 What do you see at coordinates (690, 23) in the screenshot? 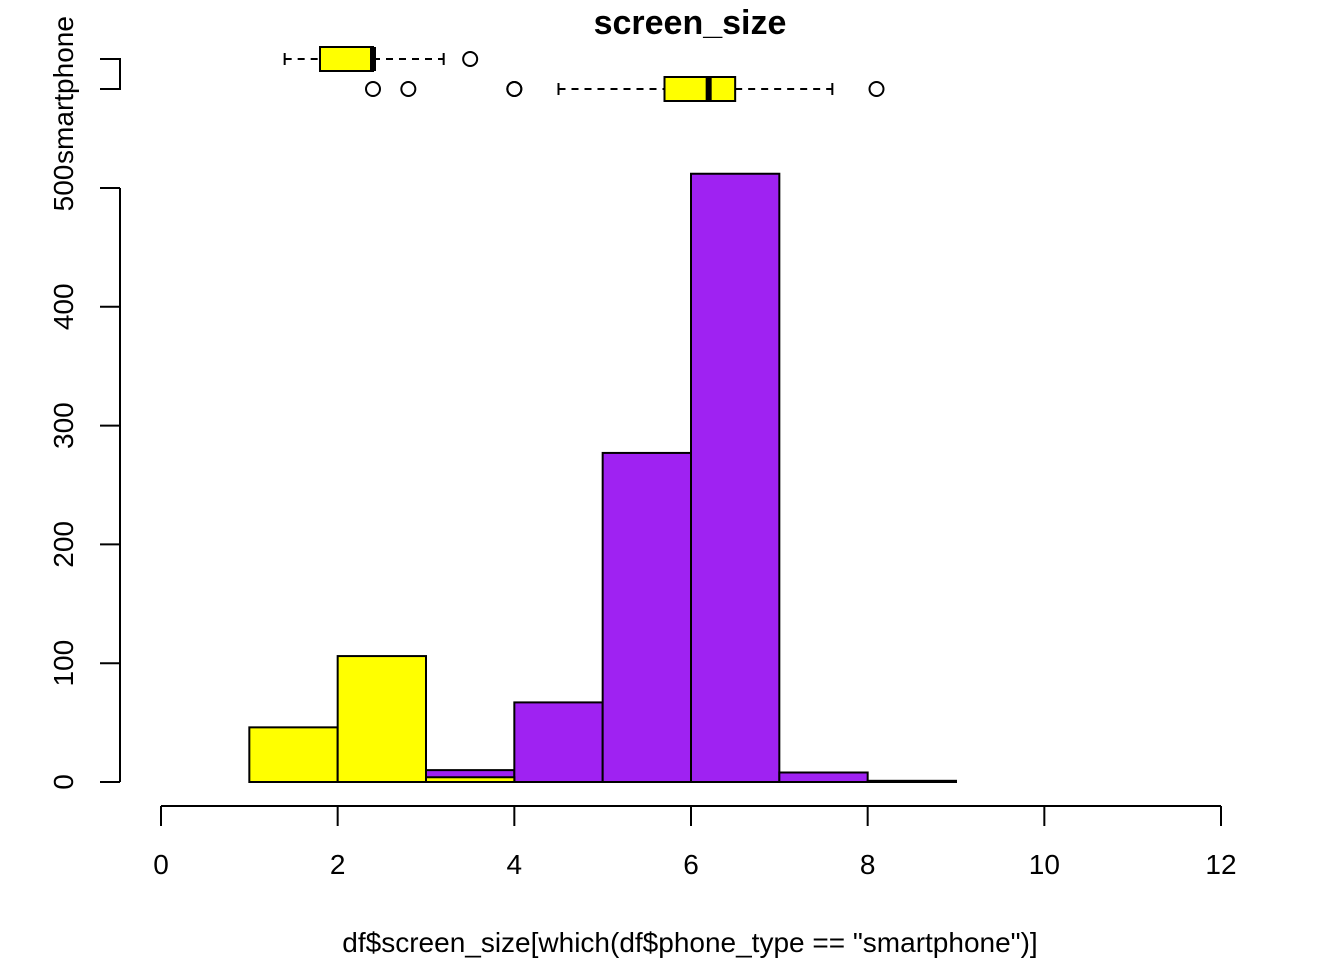
I see `chart-title: screen_size` at bounding box center [690, 23].